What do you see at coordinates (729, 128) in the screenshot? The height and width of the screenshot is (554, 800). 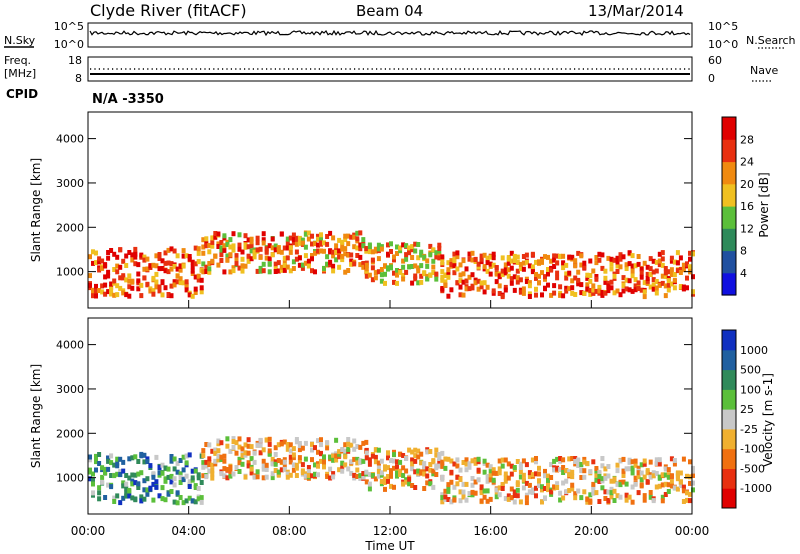 I see `colorbar-swatch` at bounding box center [729, 128].